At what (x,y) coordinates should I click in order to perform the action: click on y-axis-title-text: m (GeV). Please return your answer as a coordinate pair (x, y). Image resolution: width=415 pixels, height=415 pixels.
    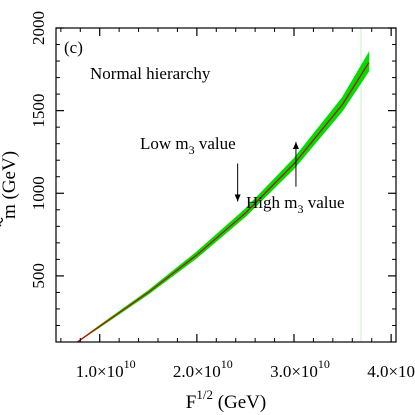
    Looking at the image, I should click on (10, 185).